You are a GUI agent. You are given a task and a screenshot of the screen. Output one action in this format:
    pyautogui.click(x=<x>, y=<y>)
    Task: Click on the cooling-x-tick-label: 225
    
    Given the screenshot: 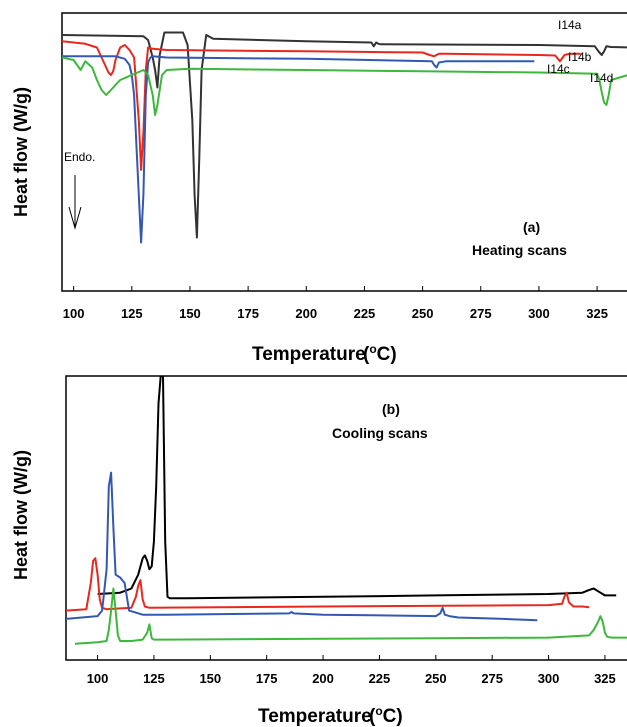 What is the action you would take?
    pyautogui.click(x=380, y=678)
    